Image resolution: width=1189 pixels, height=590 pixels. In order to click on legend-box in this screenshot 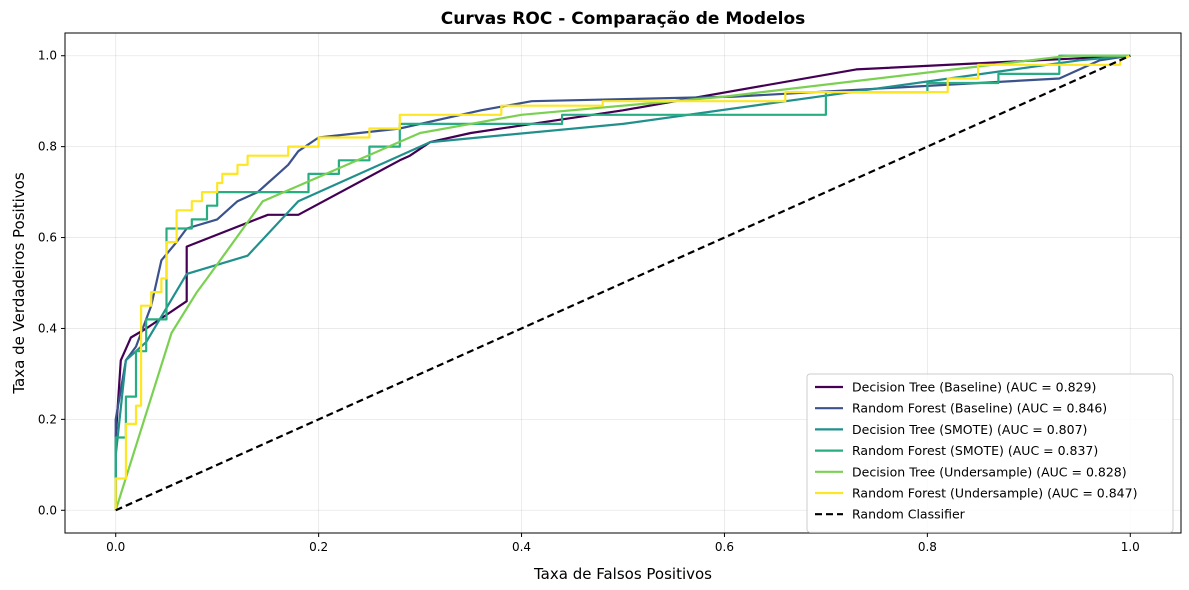, I will do `click(990, 453)`.